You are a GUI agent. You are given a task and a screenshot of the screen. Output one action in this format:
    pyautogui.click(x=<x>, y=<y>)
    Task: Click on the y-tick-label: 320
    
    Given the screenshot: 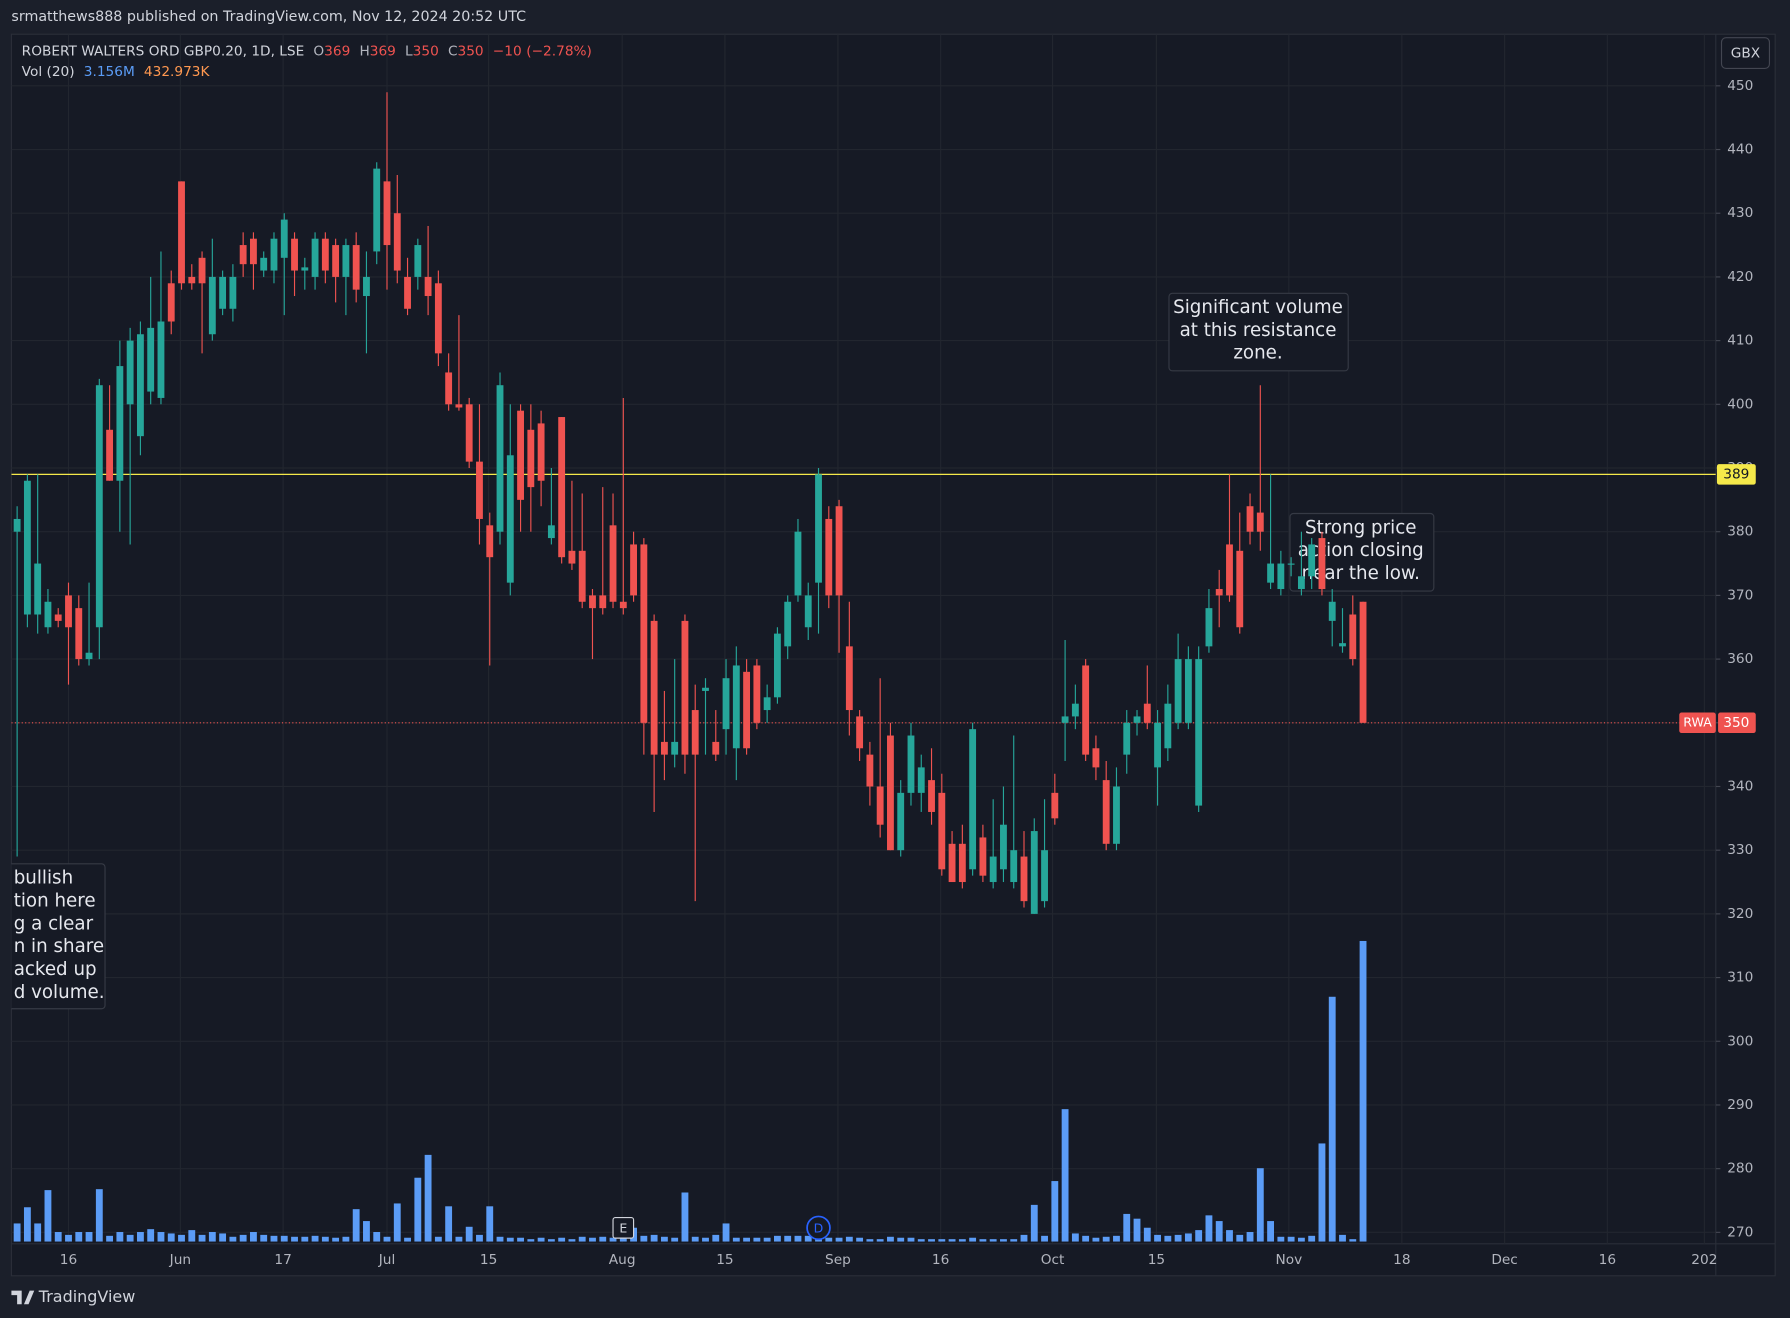 What is the action you would take?
    pyautogui.click(x=1740, y=914)
    